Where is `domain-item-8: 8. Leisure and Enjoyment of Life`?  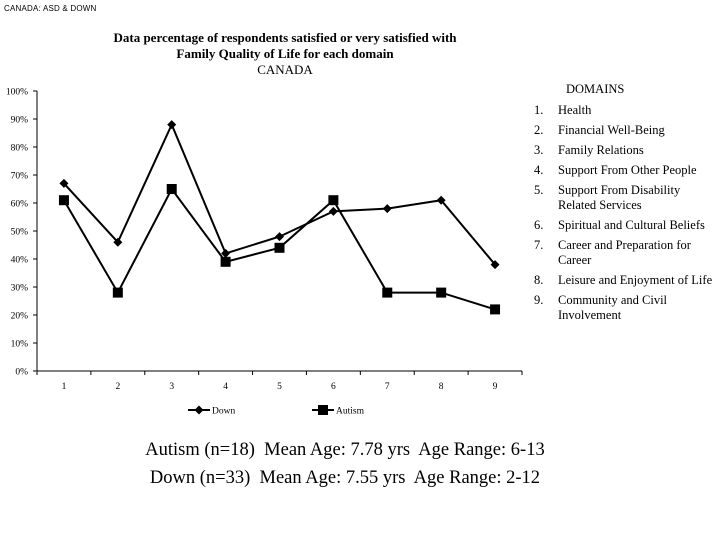 domain-item-8: 8. Leisure and Enjoyment of Life is located at coordinates (625, 280).